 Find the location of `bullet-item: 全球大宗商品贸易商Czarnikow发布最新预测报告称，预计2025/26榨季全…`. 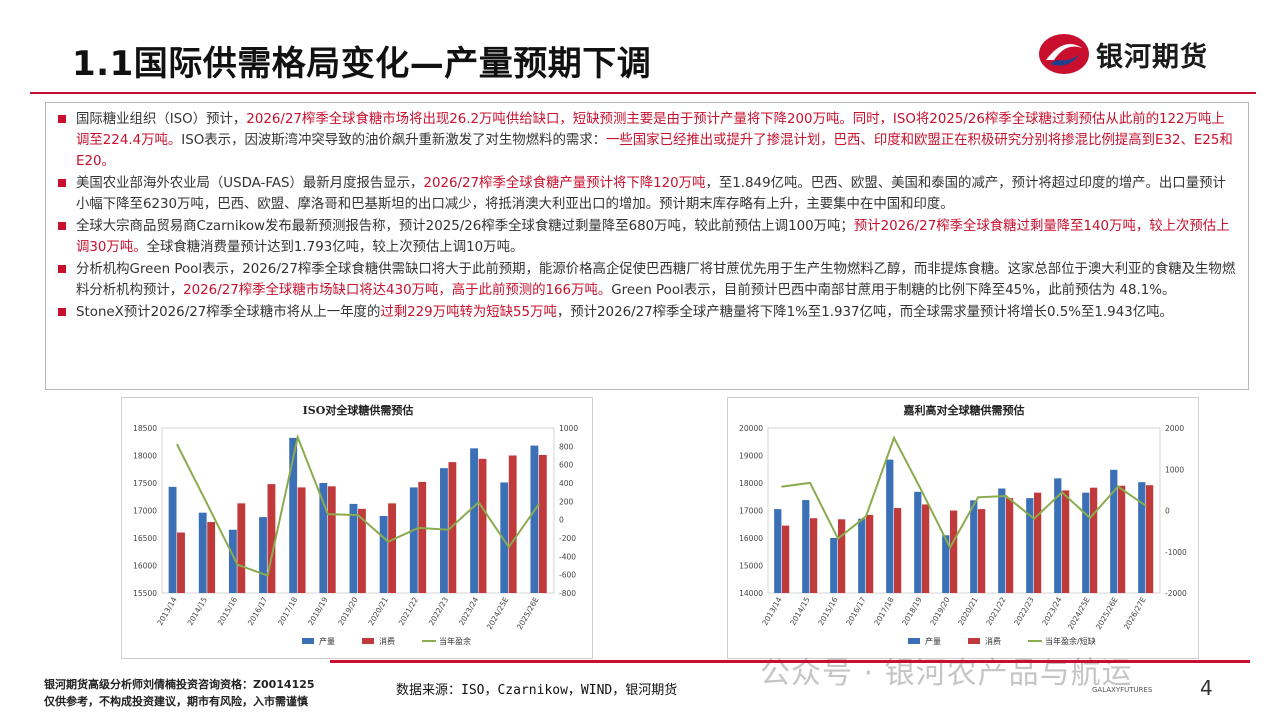

bullet-item: 全球大宗商品贸易商Czarnikow发布最新预测报告称，预计2025/26榨季全… is located at coordinates (647, 237).